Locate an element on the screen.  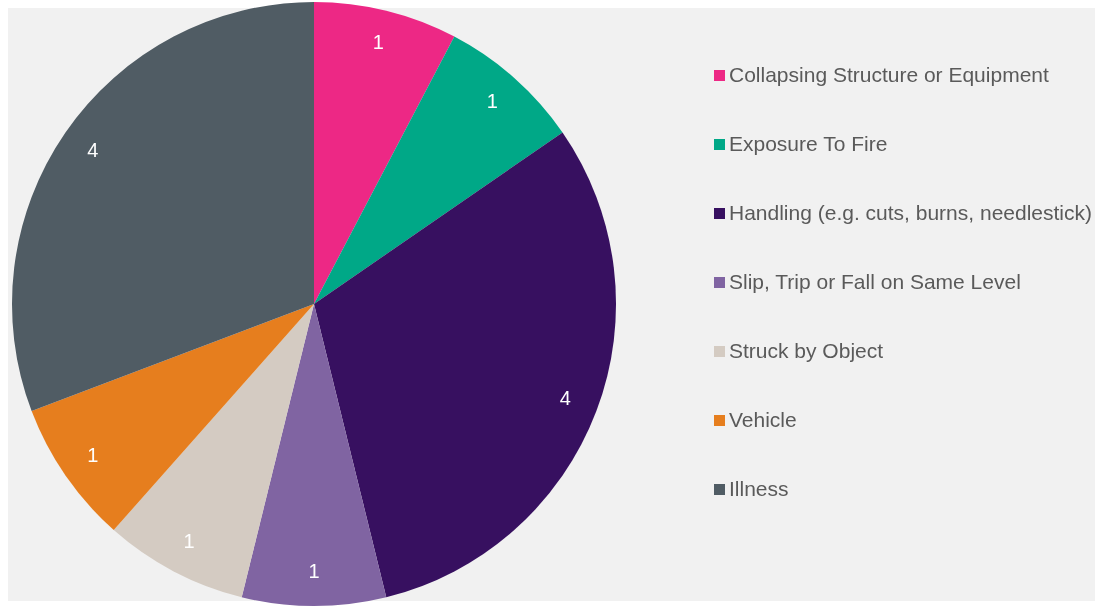
legend-label: Handling (e.g. cuts, burns, needlestick) is located at coordinates (911, 213).